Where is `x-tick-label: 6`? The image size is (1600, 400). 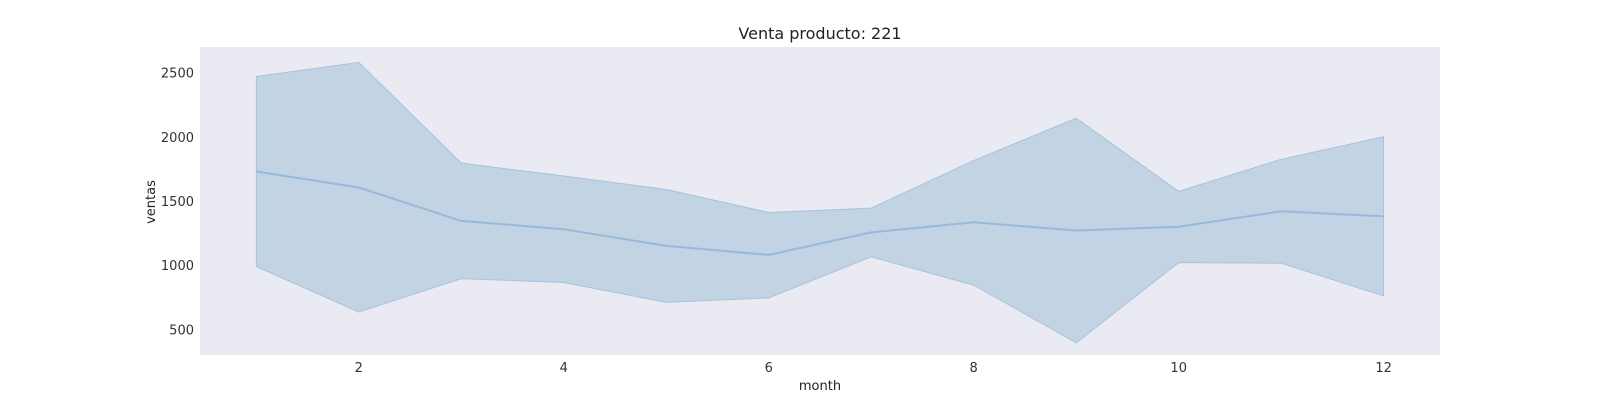 x-tick-label: 6 is located at coordinates (769, 368).